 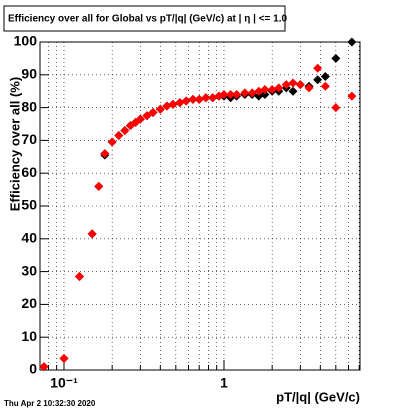 I want to click on y-tick-label: 0, so click(x=33, y=369).